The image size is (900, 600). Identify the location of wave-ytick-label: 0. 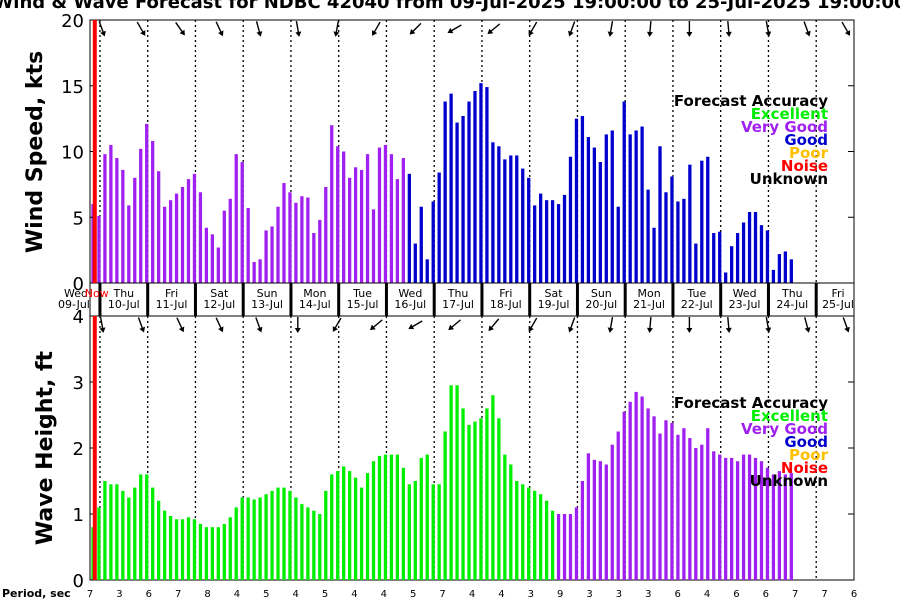
(78, 581).